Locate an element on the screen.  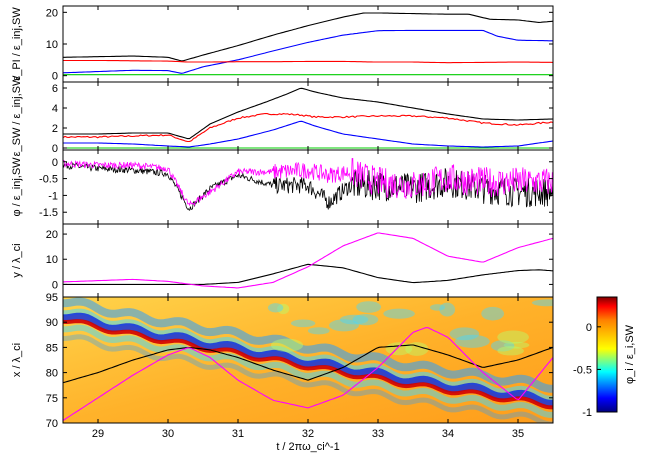
y-tick-label: 85 is located at coordinates (52, 348).